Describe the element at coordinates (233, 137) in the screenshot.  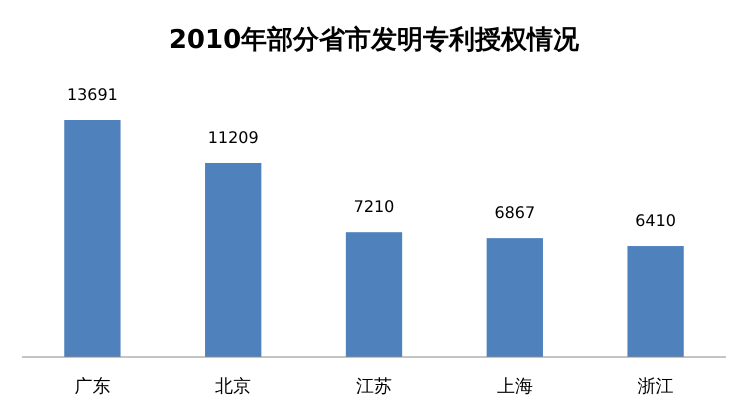
I see `data-label: 11209` at that location.